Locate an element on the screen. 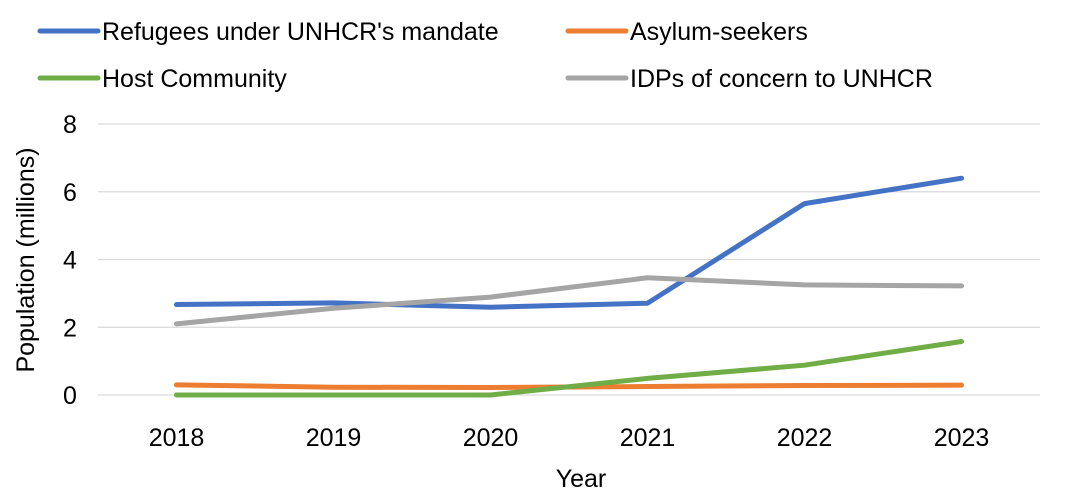 The width and height of the screenshot is (1065, 499). y-axis-title: Population (millions) is located at coordinates (26, 259).